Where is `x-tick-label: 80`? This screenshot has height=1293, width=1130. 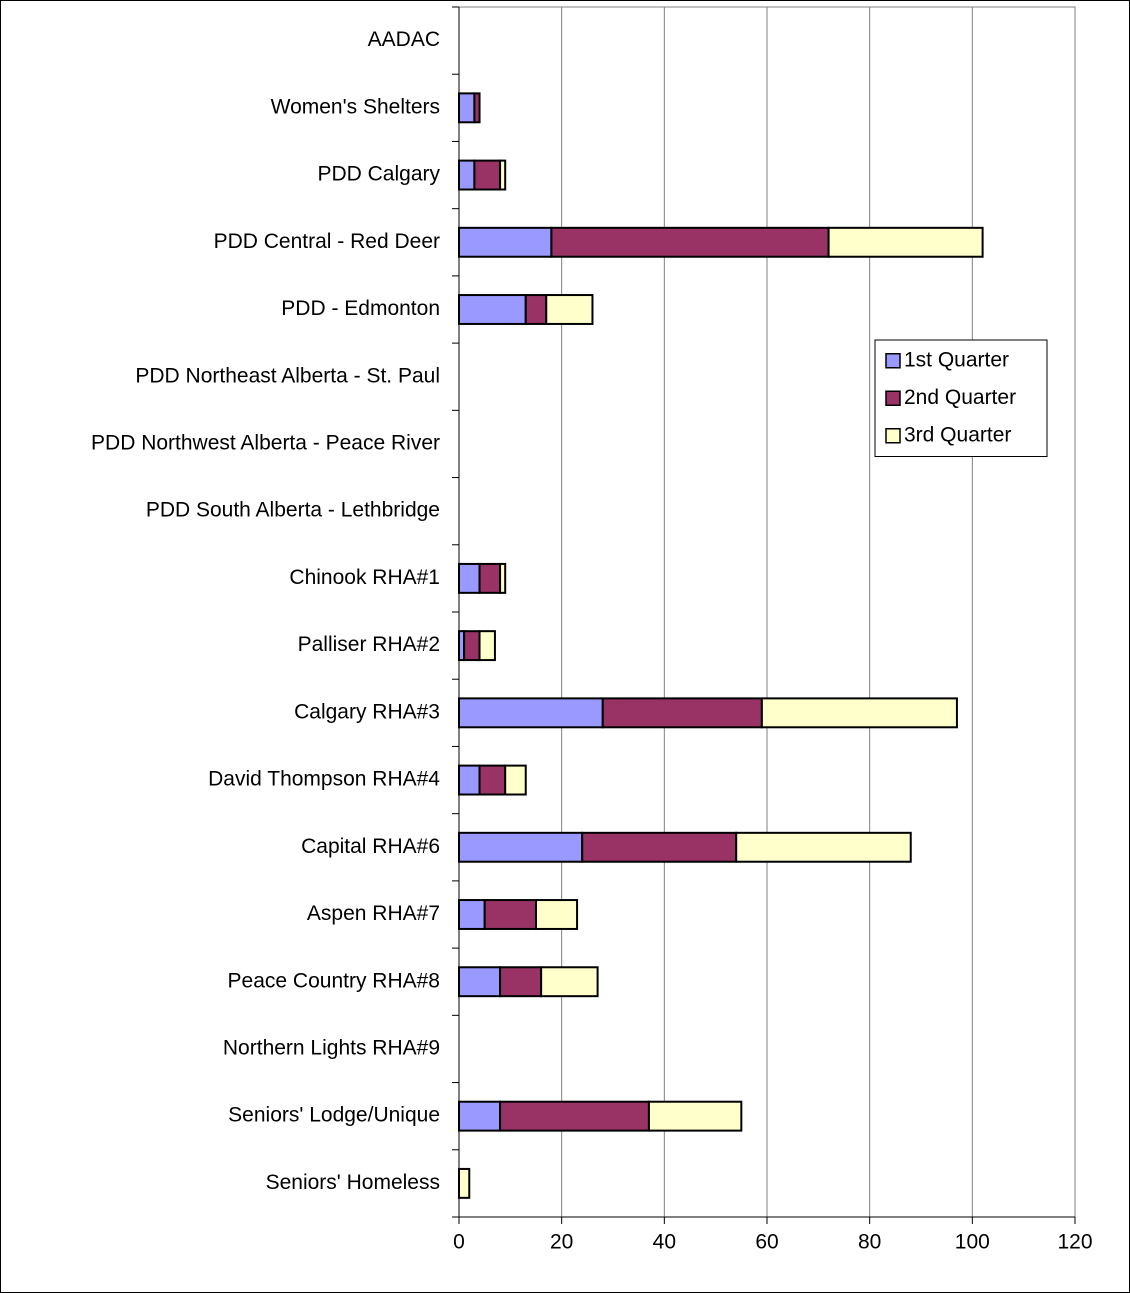 x-tick-label: 80 is located at coordinates (869, 1242).